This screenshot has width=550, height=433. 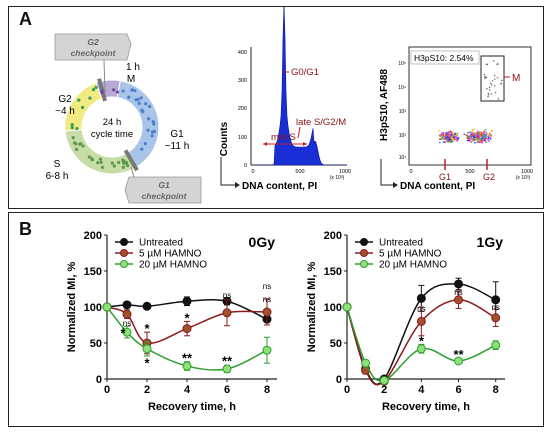 I want to click on significance-label: *, so click(x=123, y=332).